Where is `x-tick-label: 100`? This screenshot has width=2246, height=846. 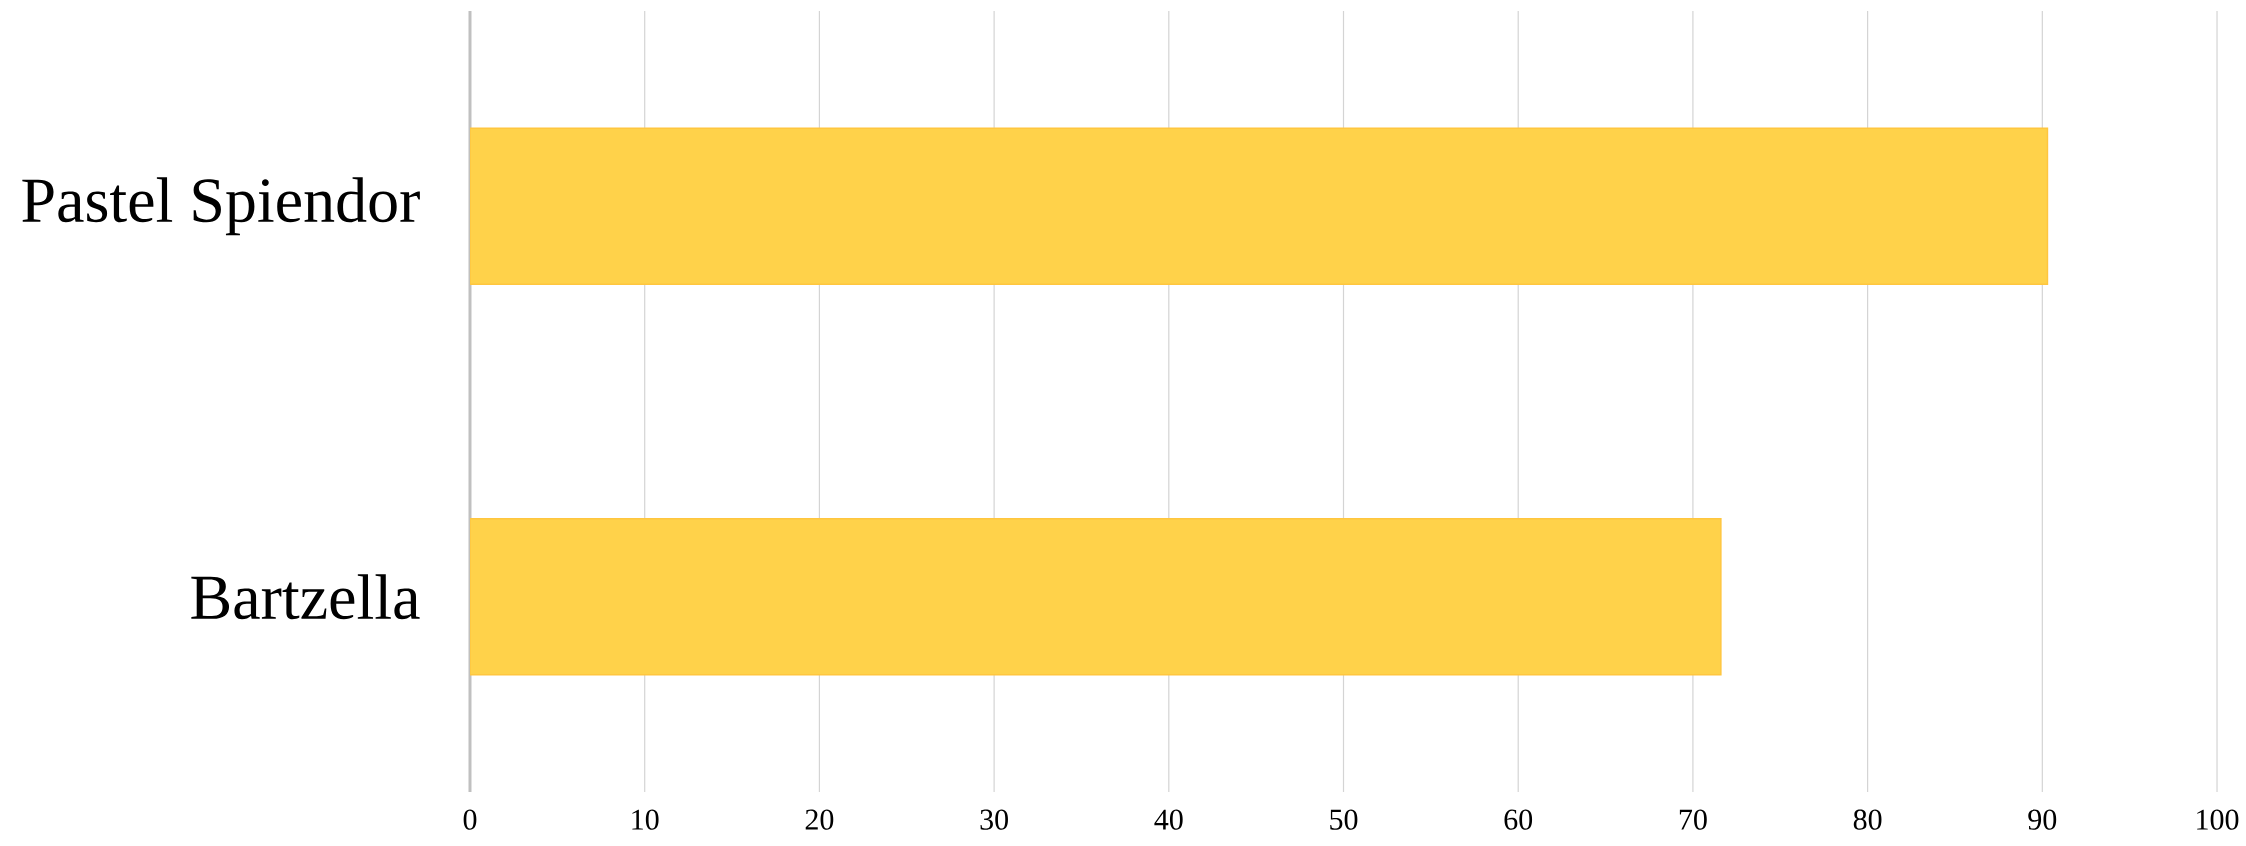 x-tick-label: 100 is located at coordinates (2218, 819).